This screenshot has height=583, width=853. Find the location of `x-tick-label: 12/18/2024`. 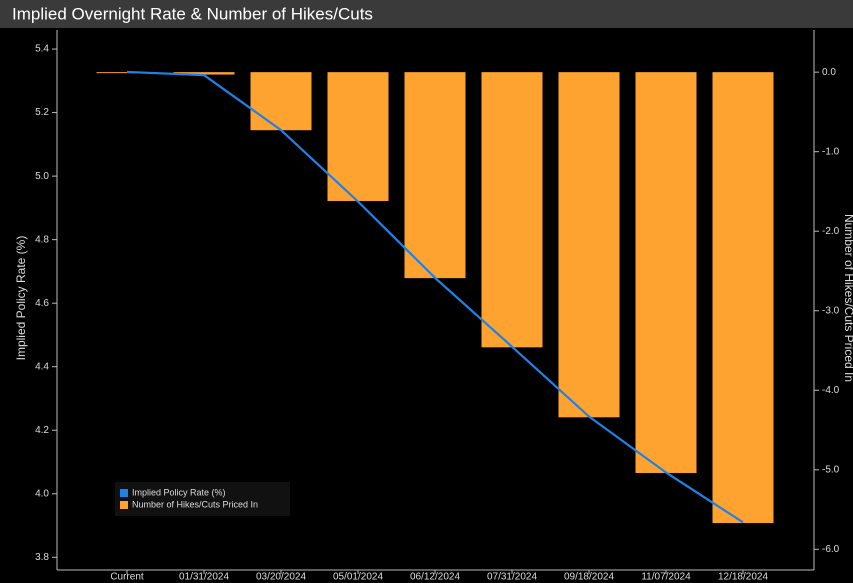

x-tick-label: 12/18/2024 is located at coordinates (743, 577).